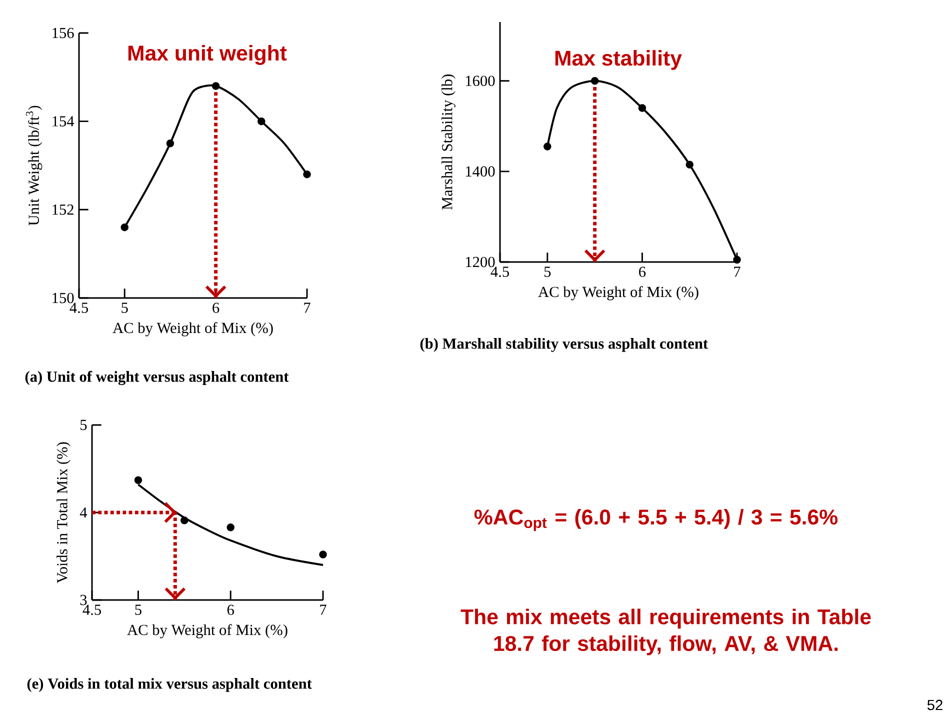 Image resolution: width=949 pixels, height=723 pixels. What do you see at coordinates (618, 60) in the screenshot?
I see `annotation: Max stability` at bounding box center [618, 60].